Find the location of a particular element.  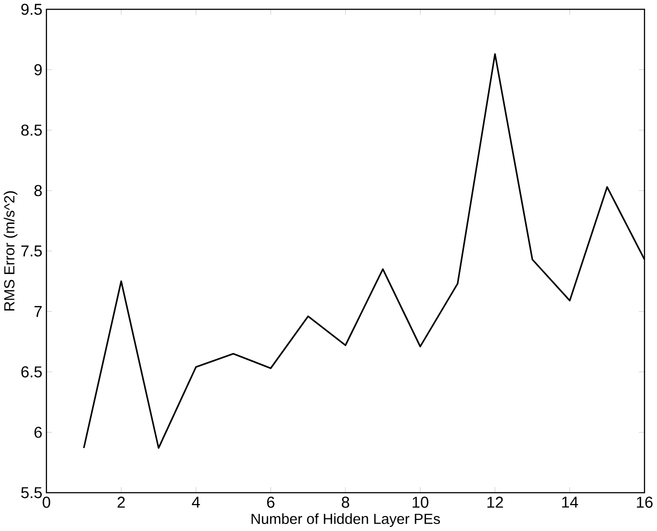

x-tick-label: 0 is located at coordinates (46, 502).